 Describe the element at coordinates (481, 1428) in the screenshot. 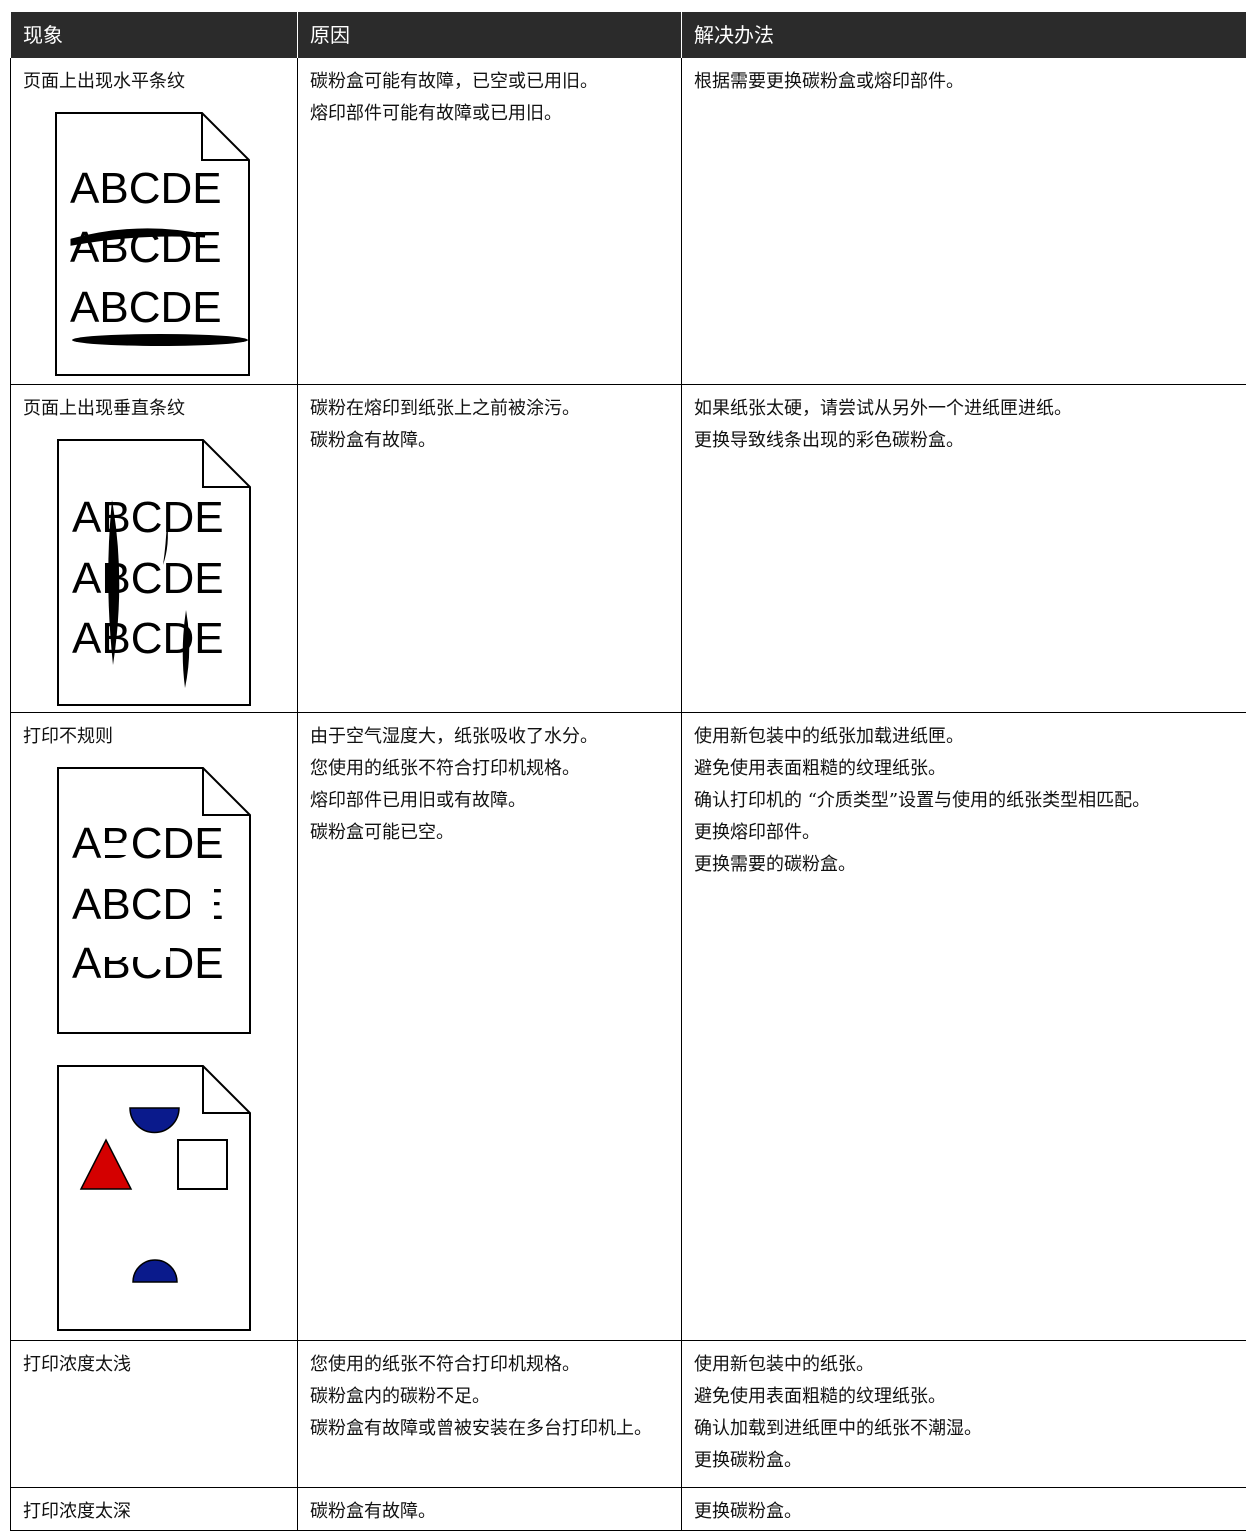

I see `cause-text: 碳粉盒有故障或曾被安装在多台打印机上。` at that location.